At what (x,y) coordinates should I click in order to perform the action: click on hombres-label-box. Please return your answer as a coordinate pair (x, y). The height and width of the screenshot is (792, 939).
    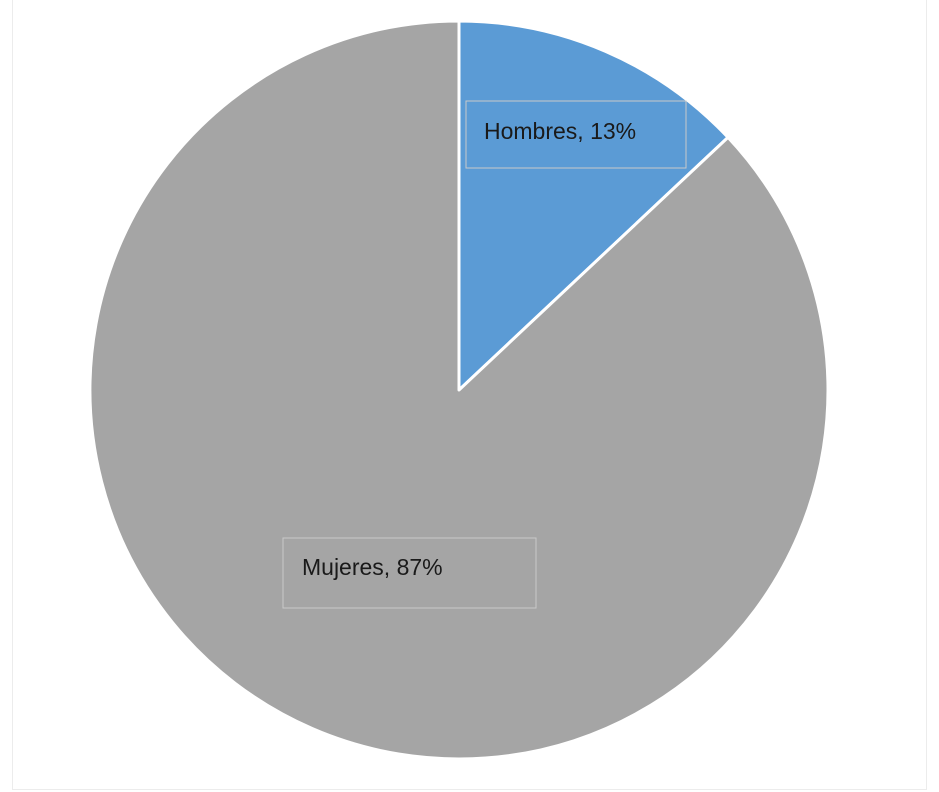
    Looking at the image, I should click on (576, 134).